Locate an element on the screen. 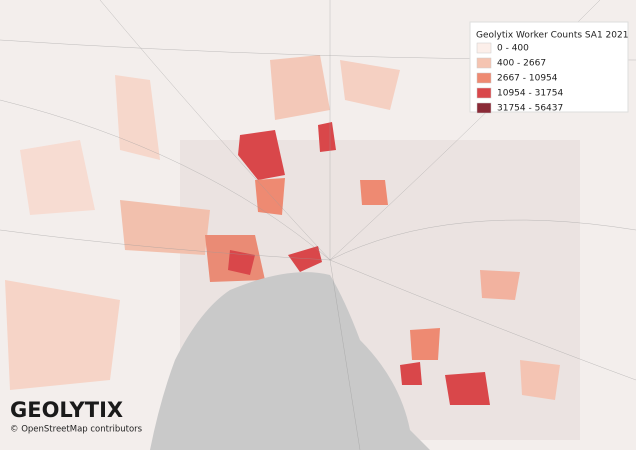  legend-label: 0 - 400 is located at coordinates (513, 49).